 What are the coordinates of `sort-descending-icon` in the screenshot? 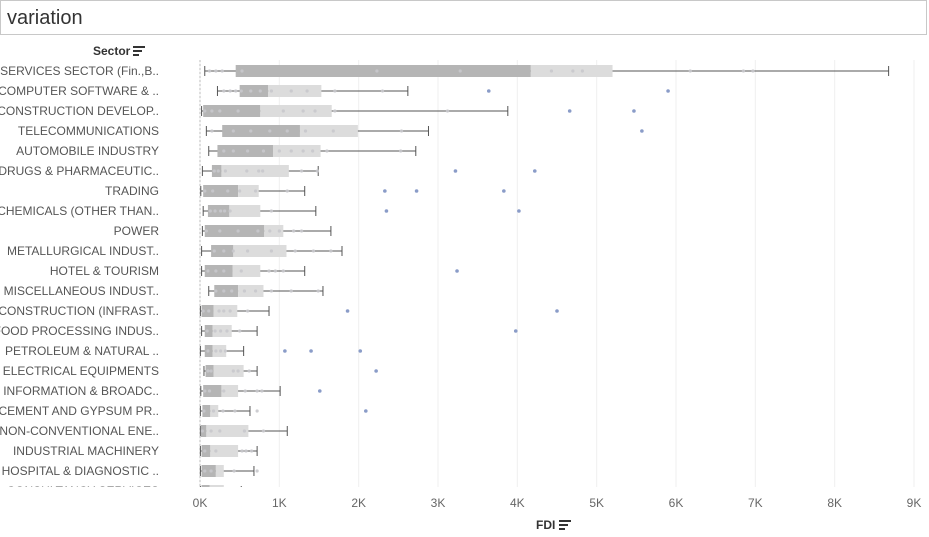 It's located at (139, 51).